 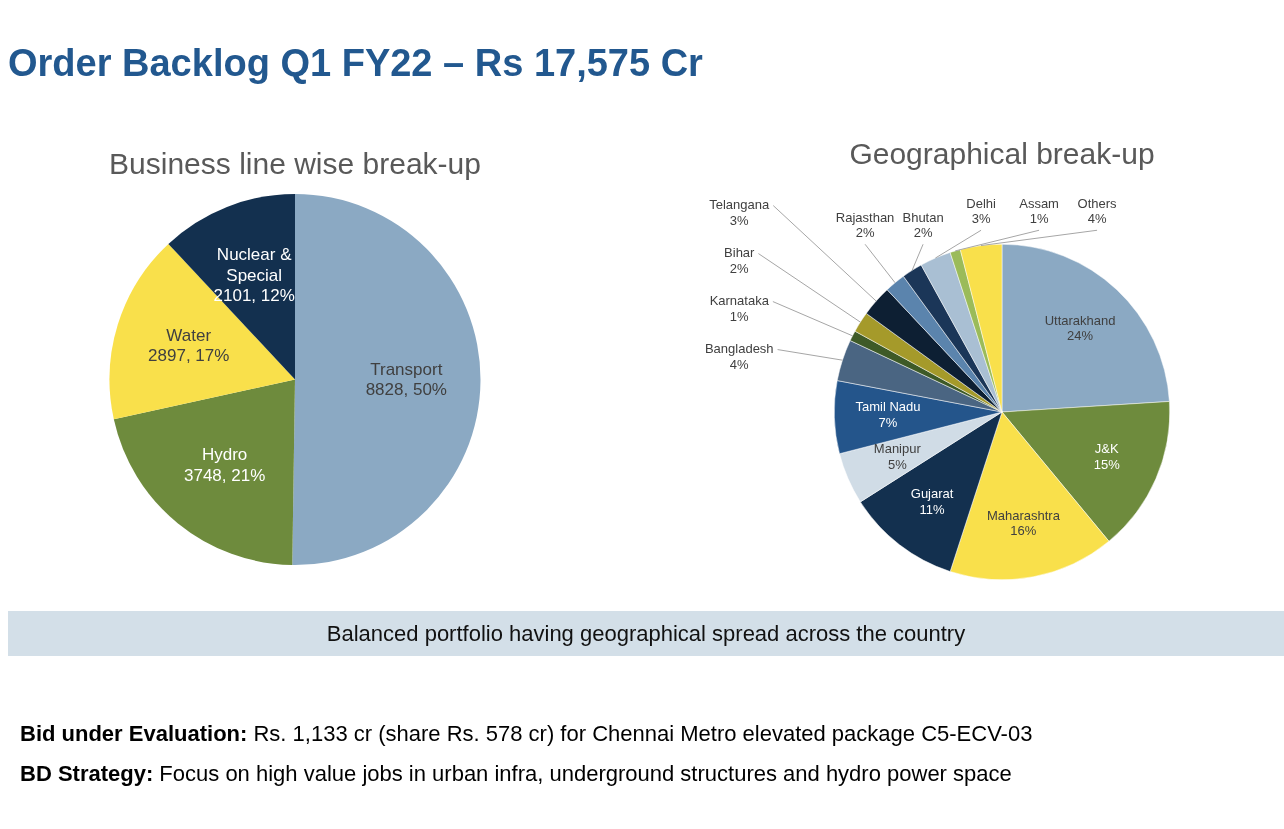 I want to click on chart-title: Geographical break-up, so click(x=1002, y=154).